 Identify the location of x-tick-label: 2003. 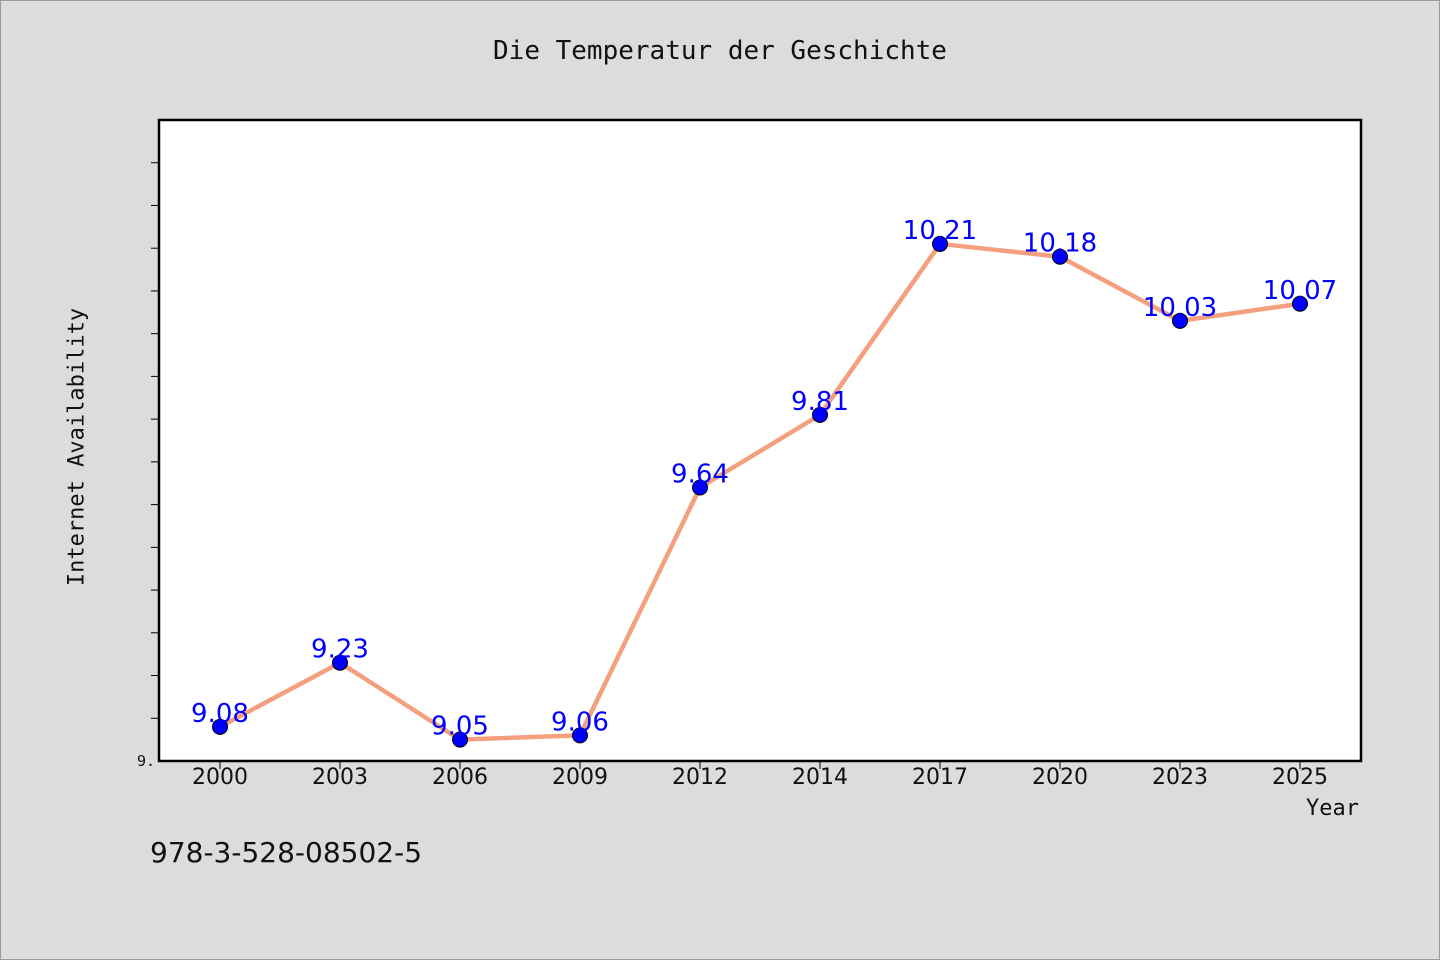
(340, 777).